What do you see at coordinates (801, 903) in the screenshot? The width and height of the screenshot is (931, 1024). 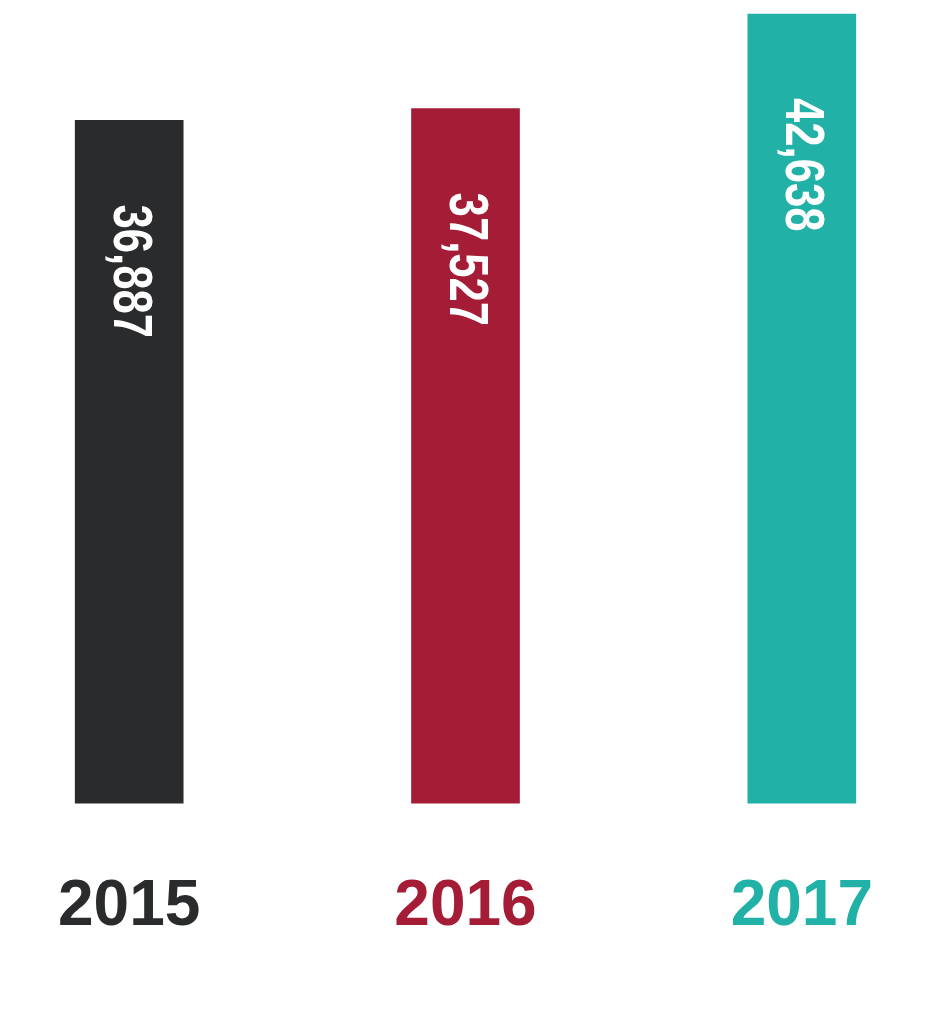 I see `x-tick-label: 2017` at bounding box center [801, 903].